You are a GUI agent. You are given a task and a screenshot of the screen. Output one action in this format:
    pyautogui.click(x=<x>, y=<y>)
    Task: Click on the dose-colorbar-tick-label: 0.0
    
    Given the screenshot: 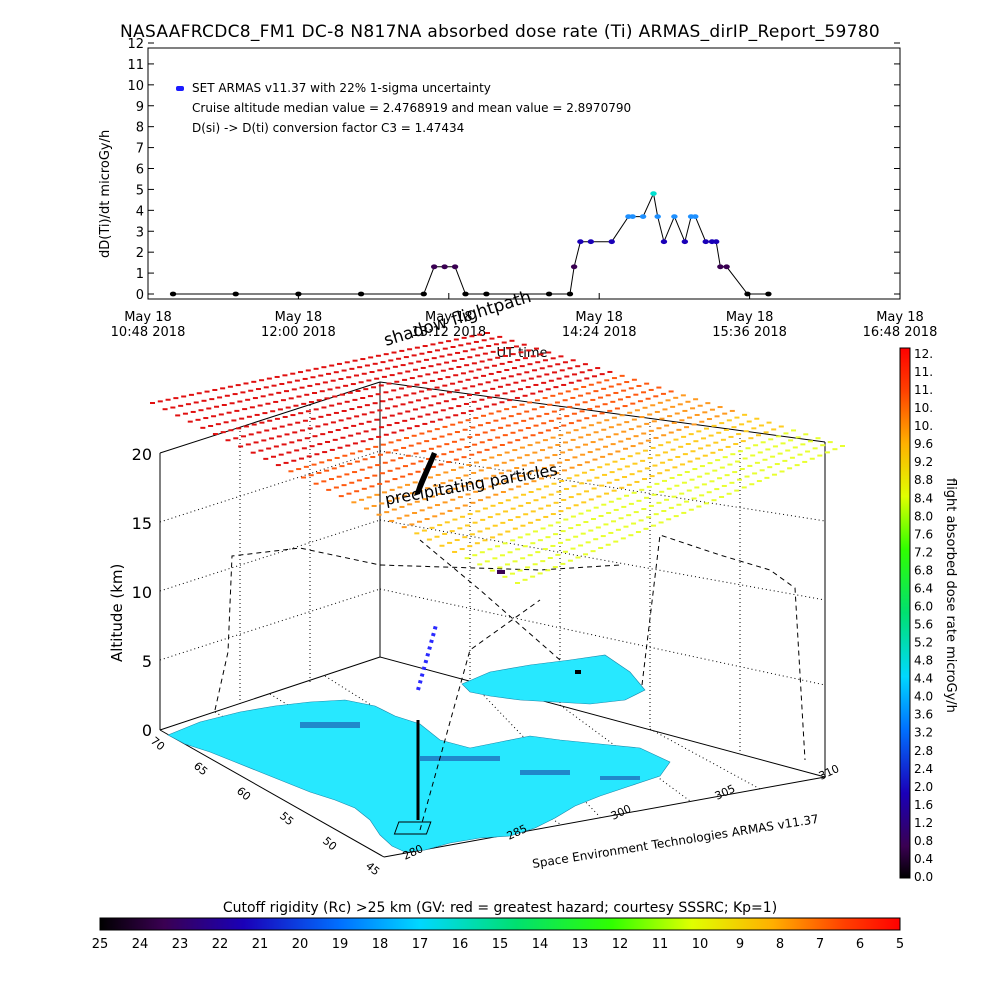 What is the action you would take?
    pyautogui.click(x=923, y=877)
    